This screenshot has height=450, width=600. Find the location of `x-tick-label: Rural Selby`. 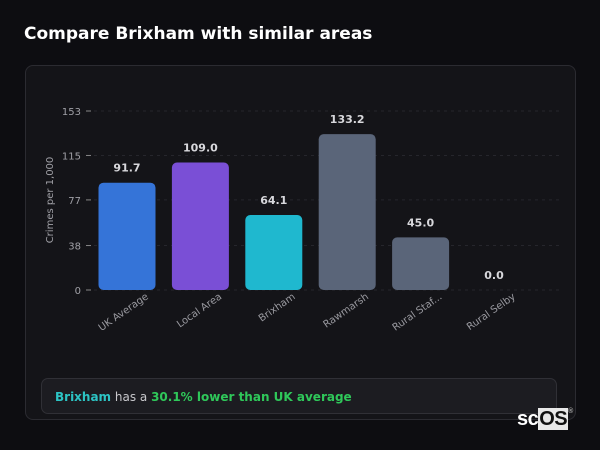

x-tick-label: Rural Selby is located at coordinates (491, 312).